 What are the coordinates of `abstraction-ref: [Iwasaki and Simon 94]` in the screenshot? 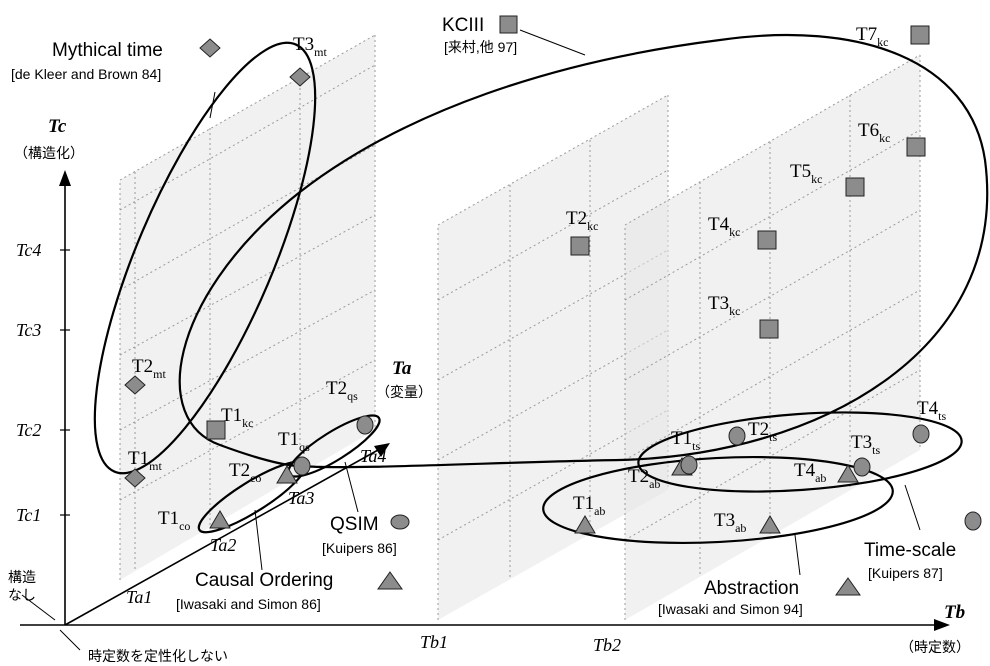 It's located at (730, 609).